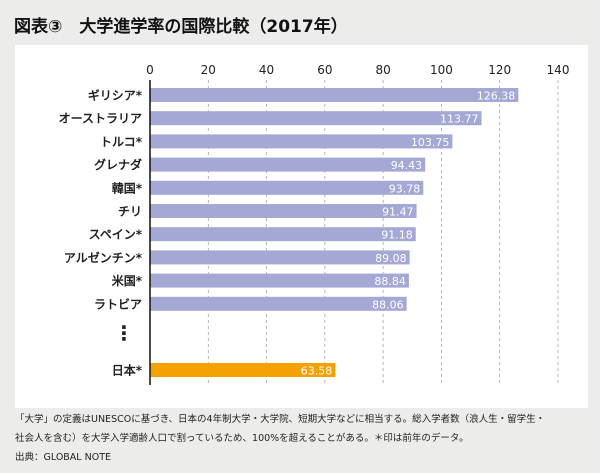  What do you see at coordinates (317, 371) in the screenshot?
I see `data-label: 63.58` at bounding box center [317, 371].